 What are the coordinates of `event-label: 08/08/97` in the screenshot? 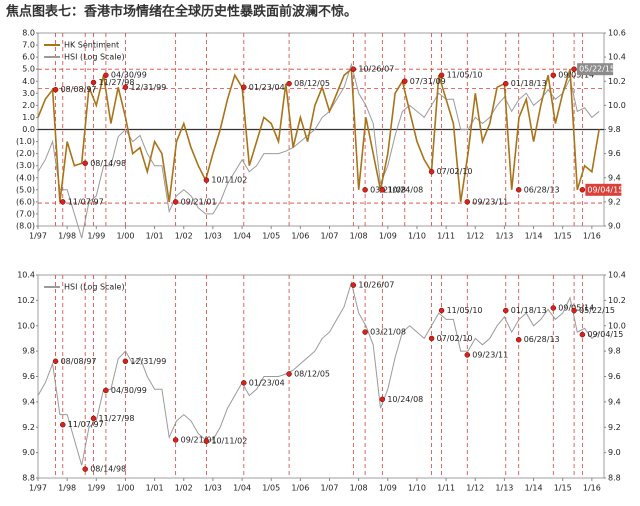 It's located at (79, 89).